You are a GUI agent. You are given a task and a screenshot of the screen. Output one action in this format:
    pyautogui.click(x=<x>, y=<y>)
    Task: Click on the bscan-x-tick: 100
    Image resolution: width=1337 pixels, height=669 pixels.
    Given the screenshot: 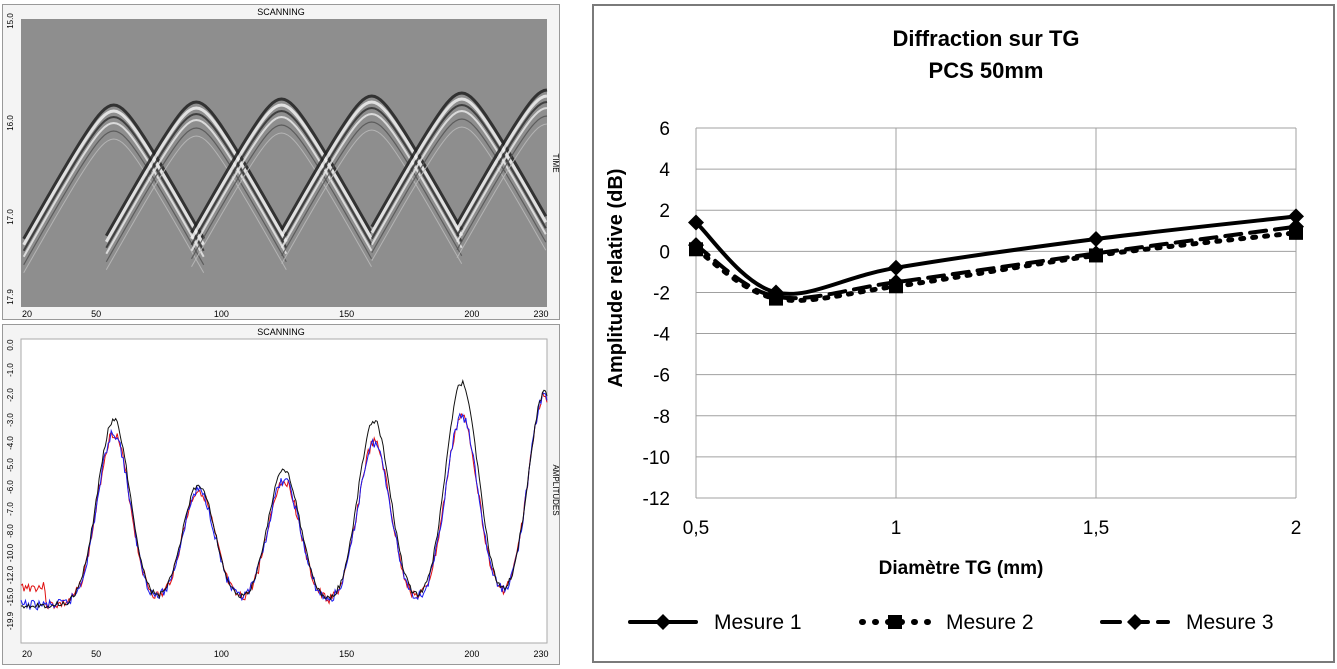 What is the action you would take?
    pyautogui.click(x=221, y=314)
    